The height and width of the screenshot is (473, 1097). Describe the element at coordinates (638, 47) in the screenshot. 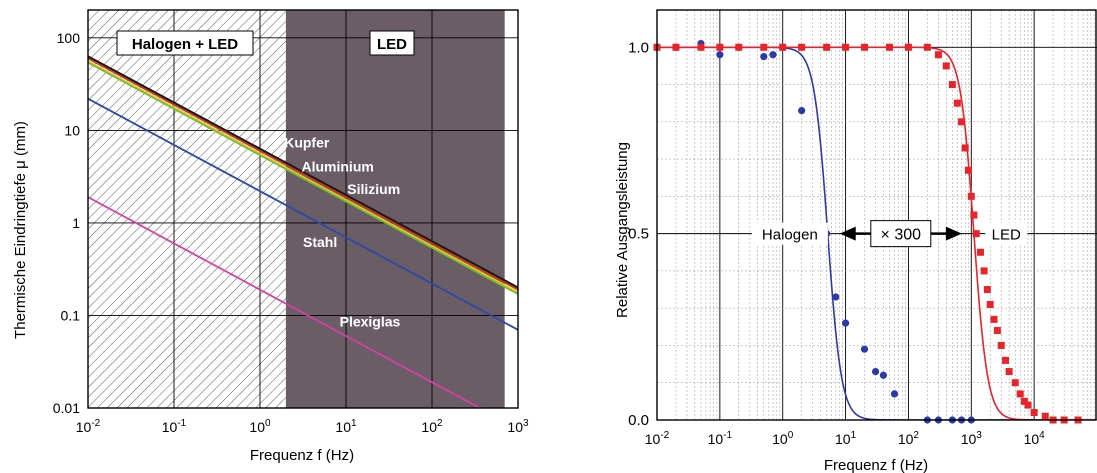

I see `y-tick-label: 1.0` at that location.